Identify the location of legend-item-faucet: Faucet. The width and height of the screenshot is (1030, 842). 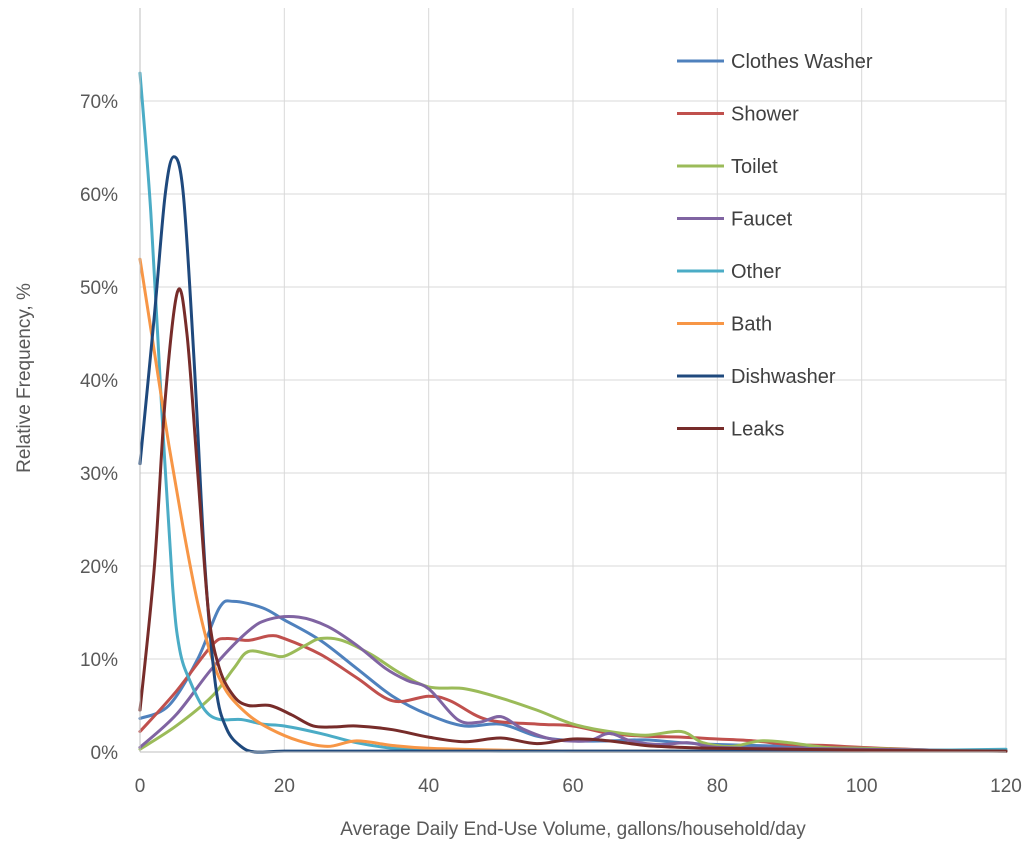
(735, 220).